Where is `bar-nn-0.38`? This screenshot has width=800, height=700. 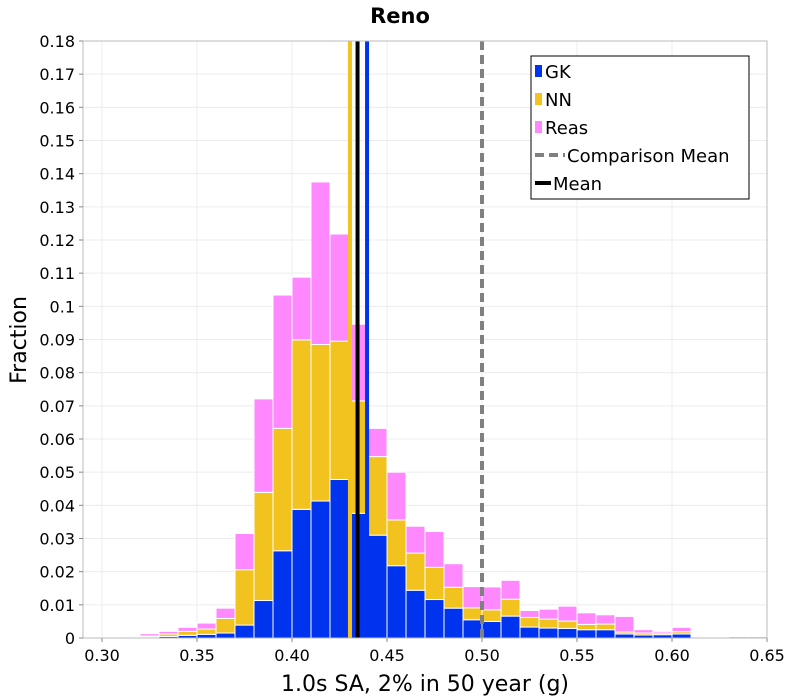 bar-nn-0.38 is located at coordinates (263, 546).